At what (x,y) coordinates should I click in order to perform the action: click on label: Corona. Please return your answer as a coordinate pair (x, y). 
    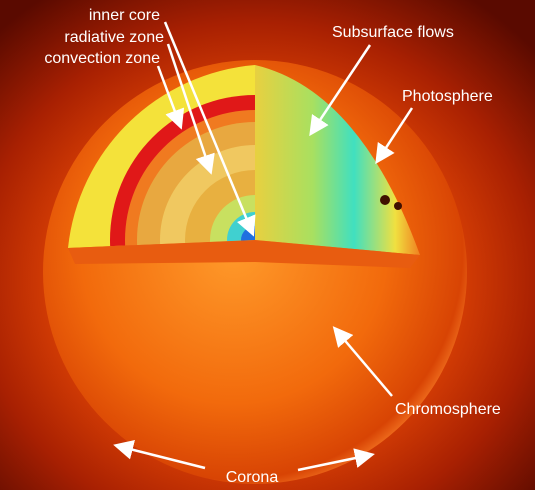
    Looking at the image, I should click on (252, 477).